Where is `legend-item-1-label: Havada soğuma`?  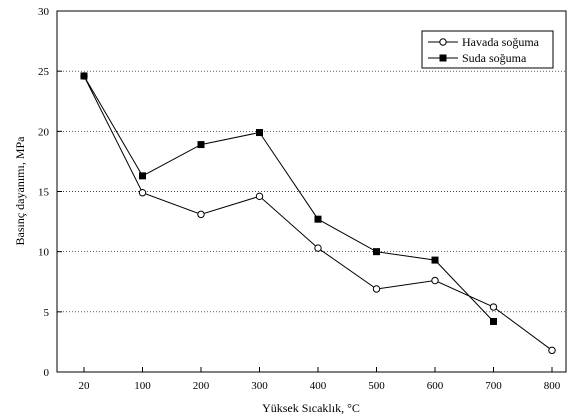 legend-item-1-label: Havada soğuma is located at coordinates (501, 42).